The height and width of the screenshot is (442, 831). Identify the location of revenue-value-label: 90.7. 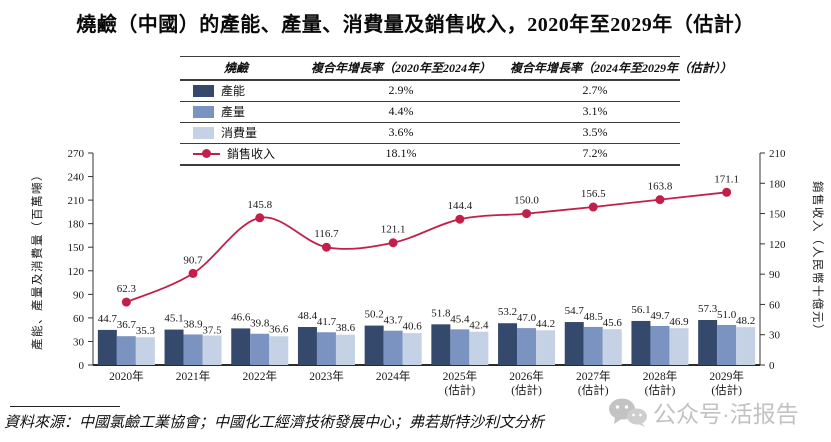
(193, 260).